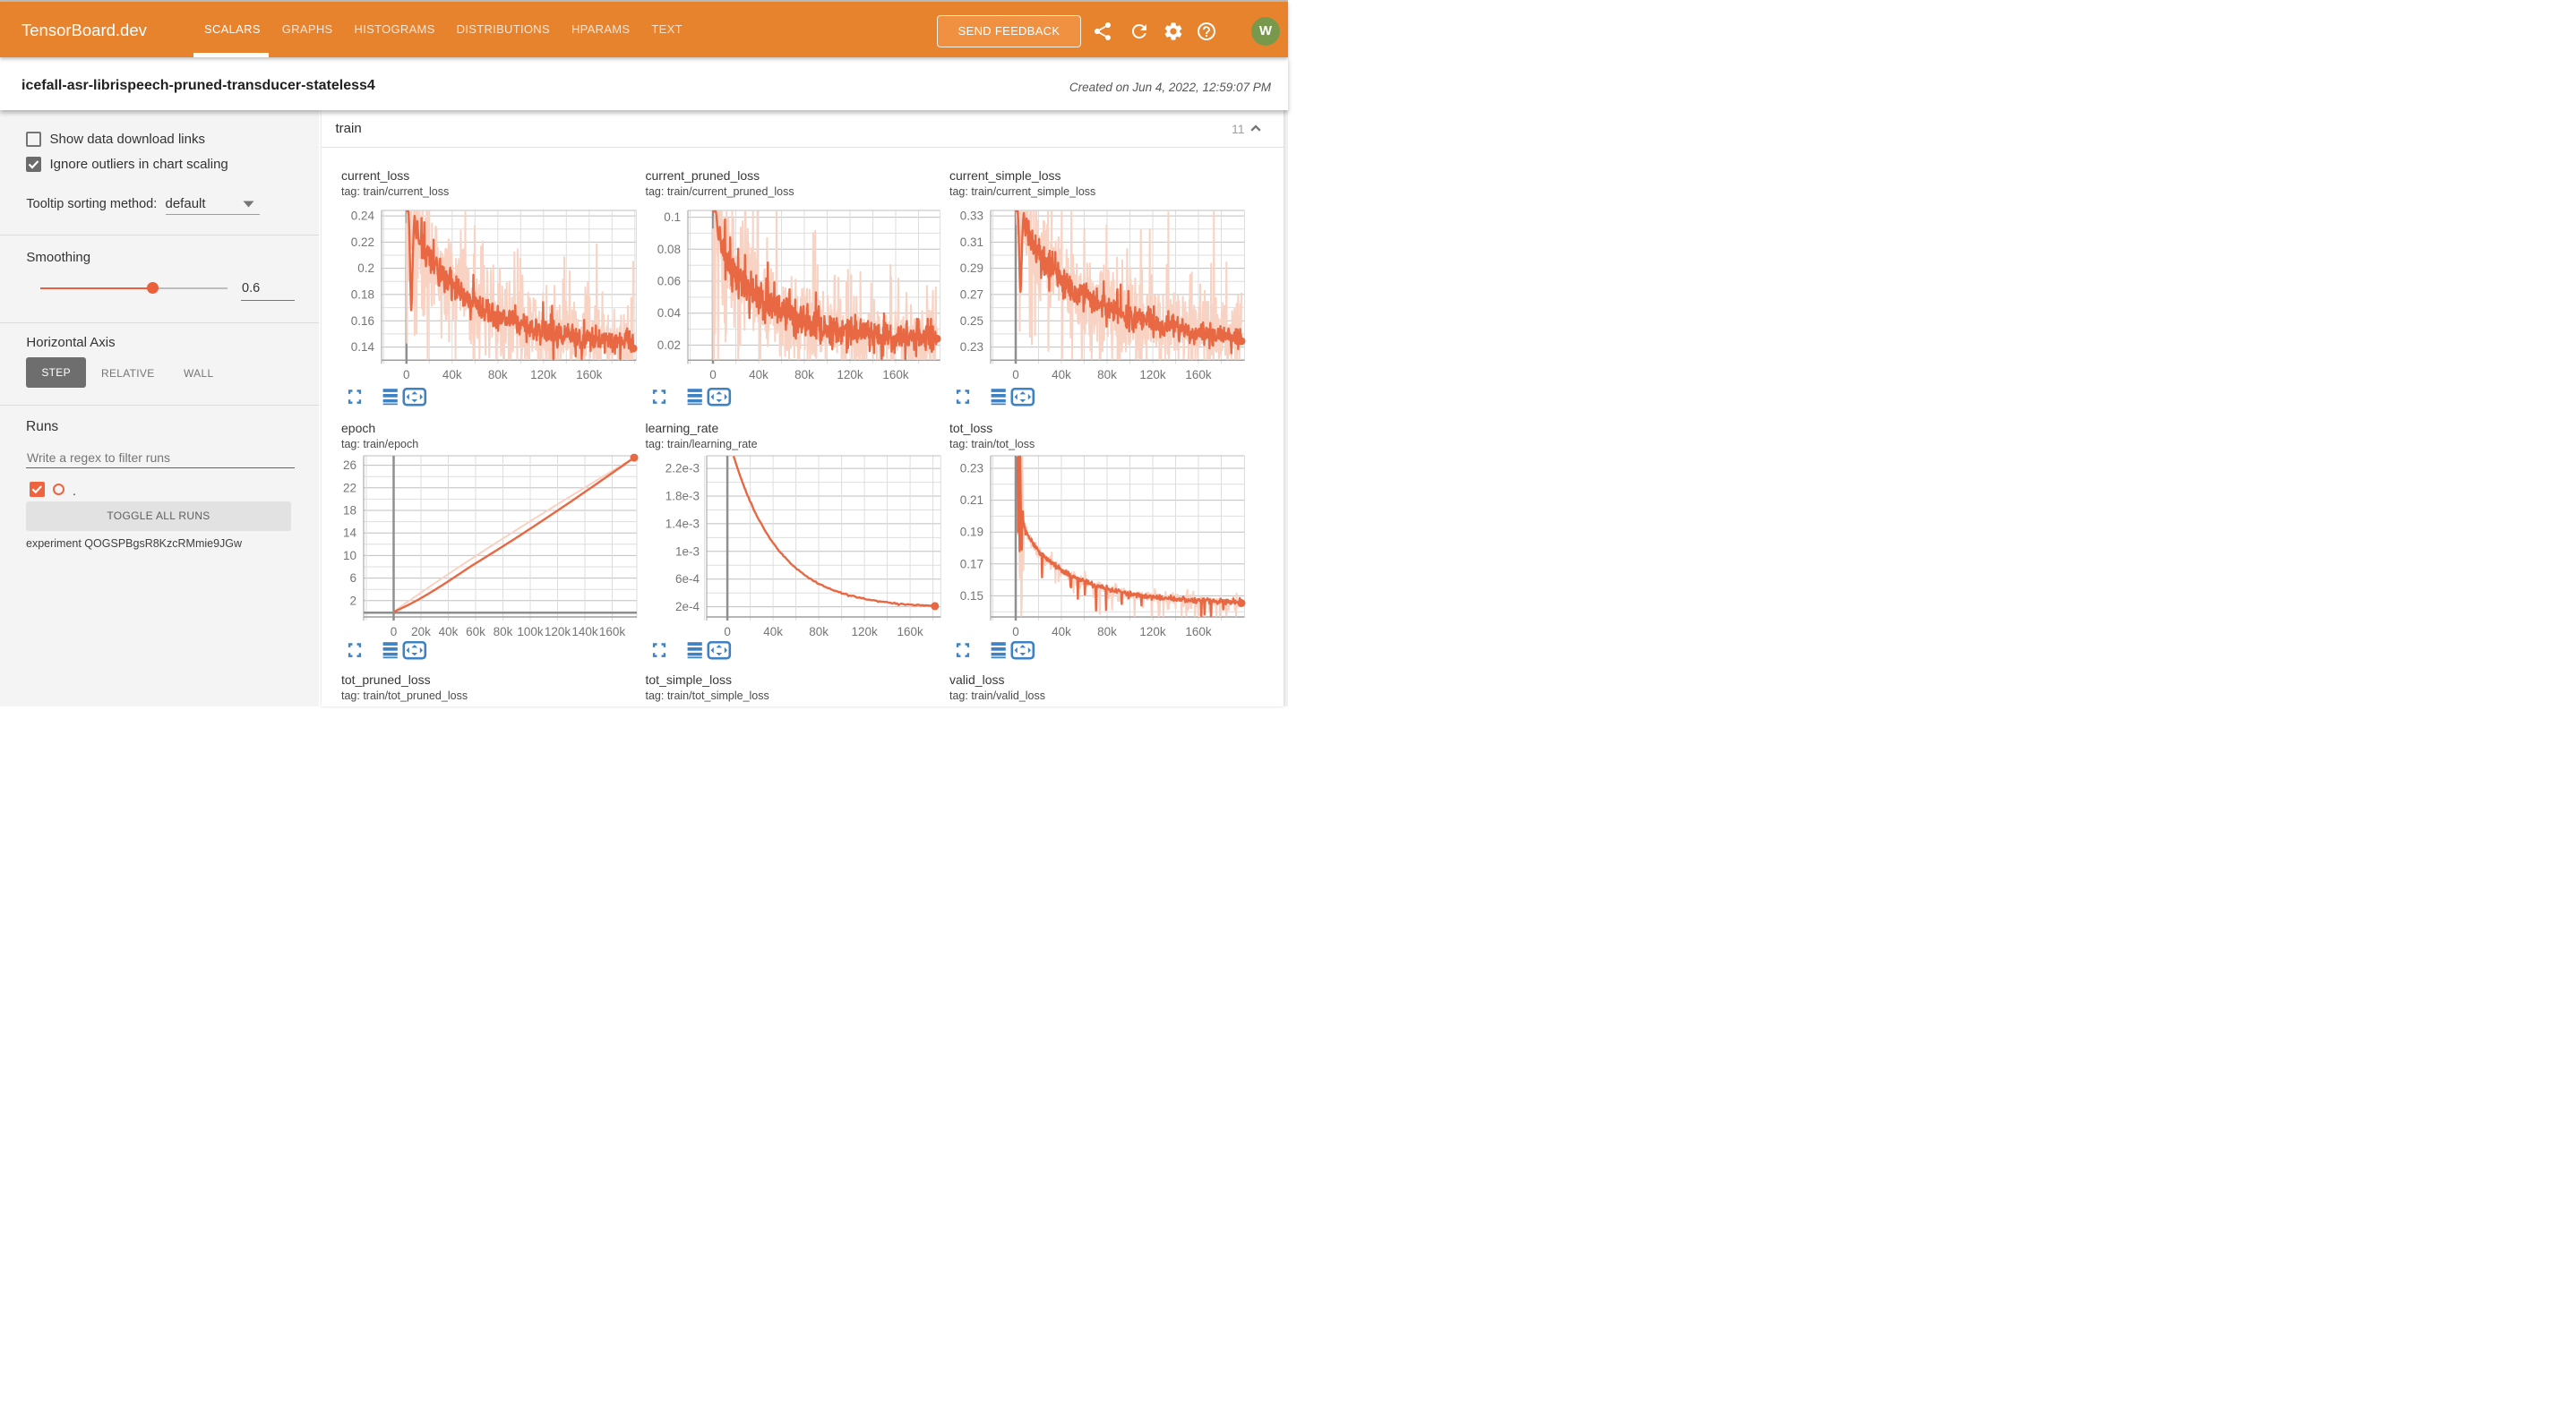 The image size is (2576, 1413). Describe the element at coordinates (669, 281) in the screenshot. I see `svg-text: 0.06` at that location.